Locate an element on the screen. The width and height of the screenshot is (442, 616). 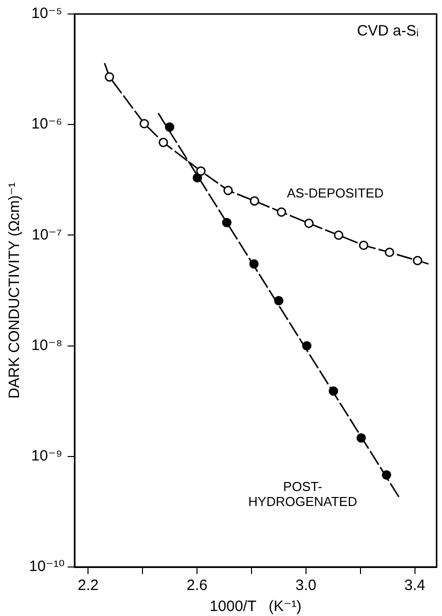
y-tick-label: 10⁻⁷ is located at coordinates (47, 235).